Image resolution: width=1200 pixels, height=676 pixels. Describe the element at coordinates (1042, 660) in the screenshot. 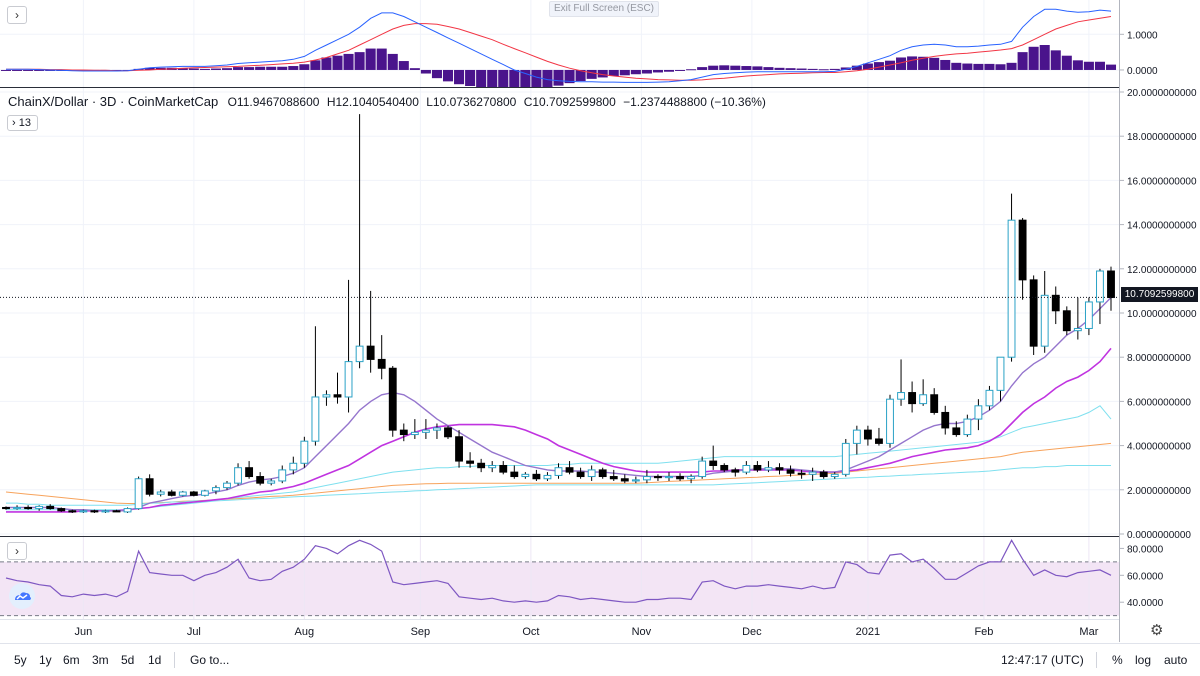

I see `clock-time: 12:47:17 (UTC)` at that location.